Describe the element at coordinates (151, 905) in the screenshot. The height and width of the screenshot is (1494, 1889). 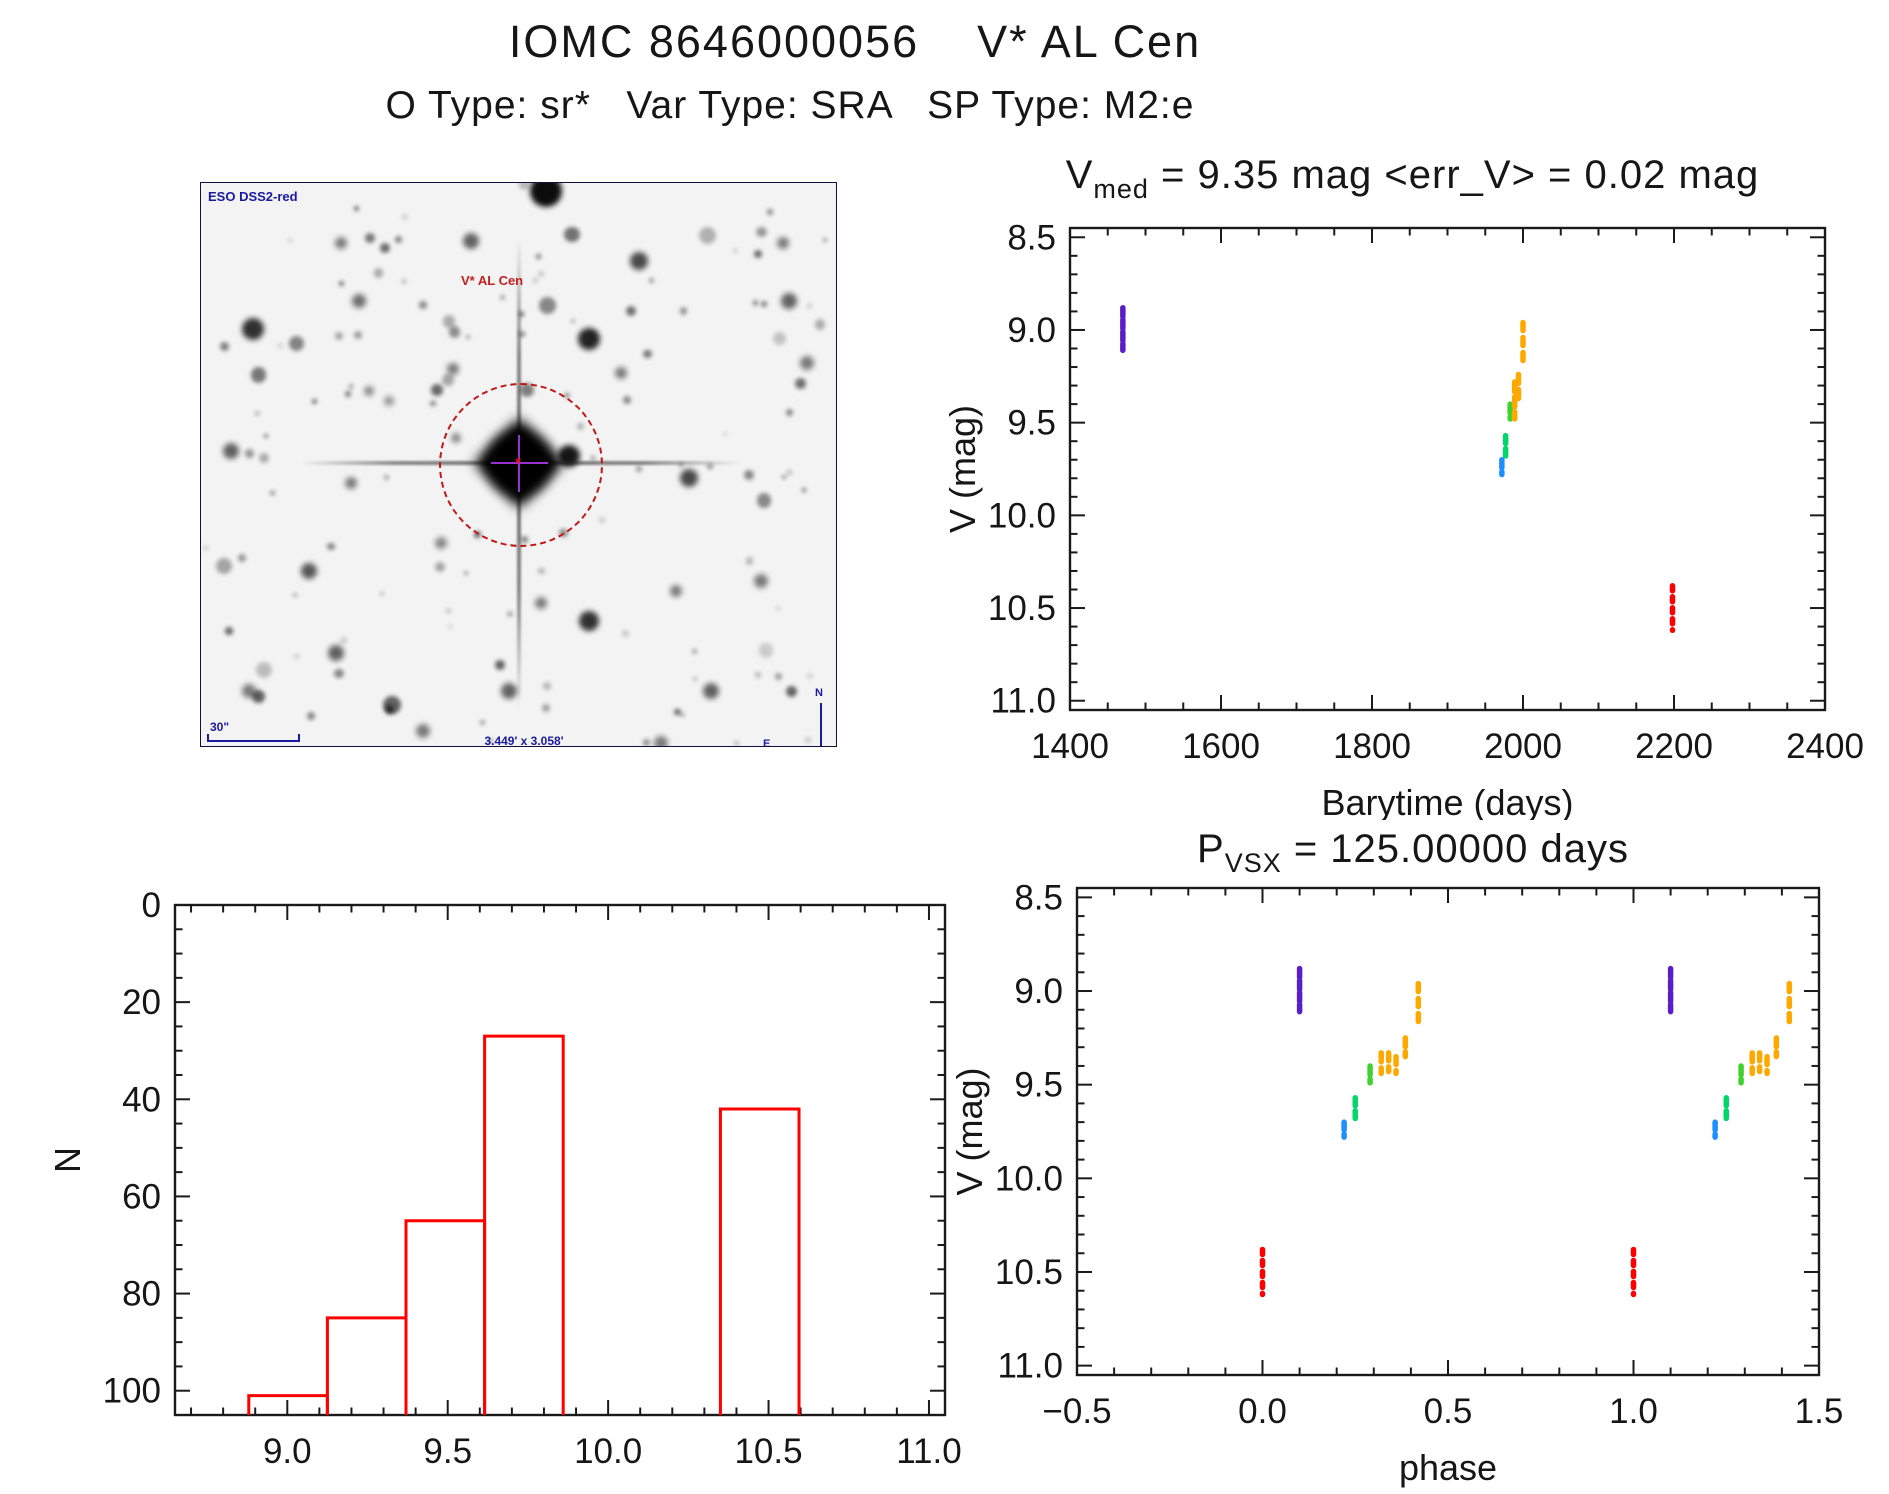
I see `y-tick-label: 0` at that location.